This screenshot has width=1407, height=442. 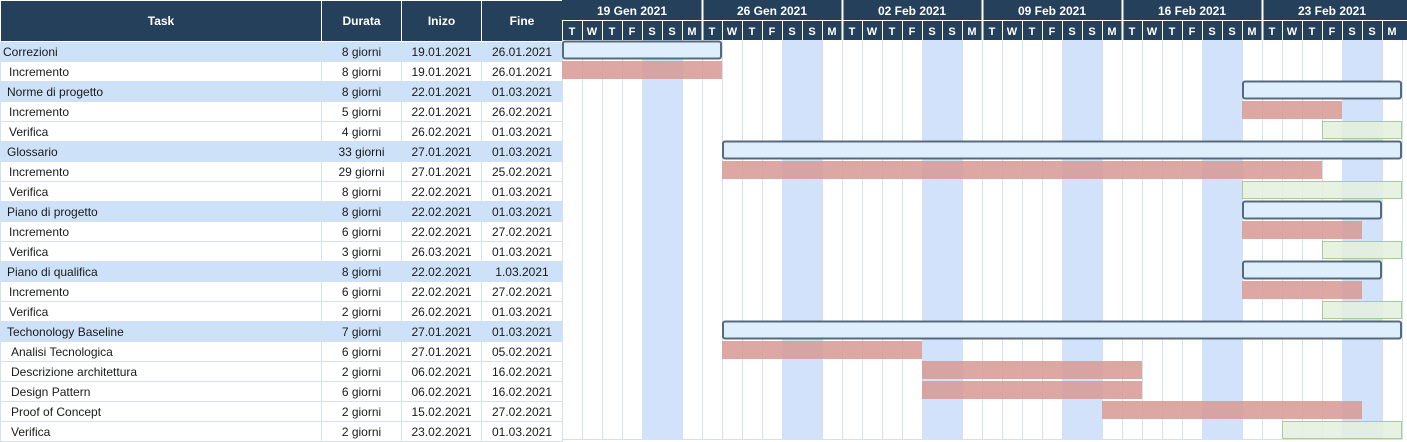 I want to click on task-row: Verifica 2 giorni 26.02.2021 01.03.2021, so click(x=281, y=311).